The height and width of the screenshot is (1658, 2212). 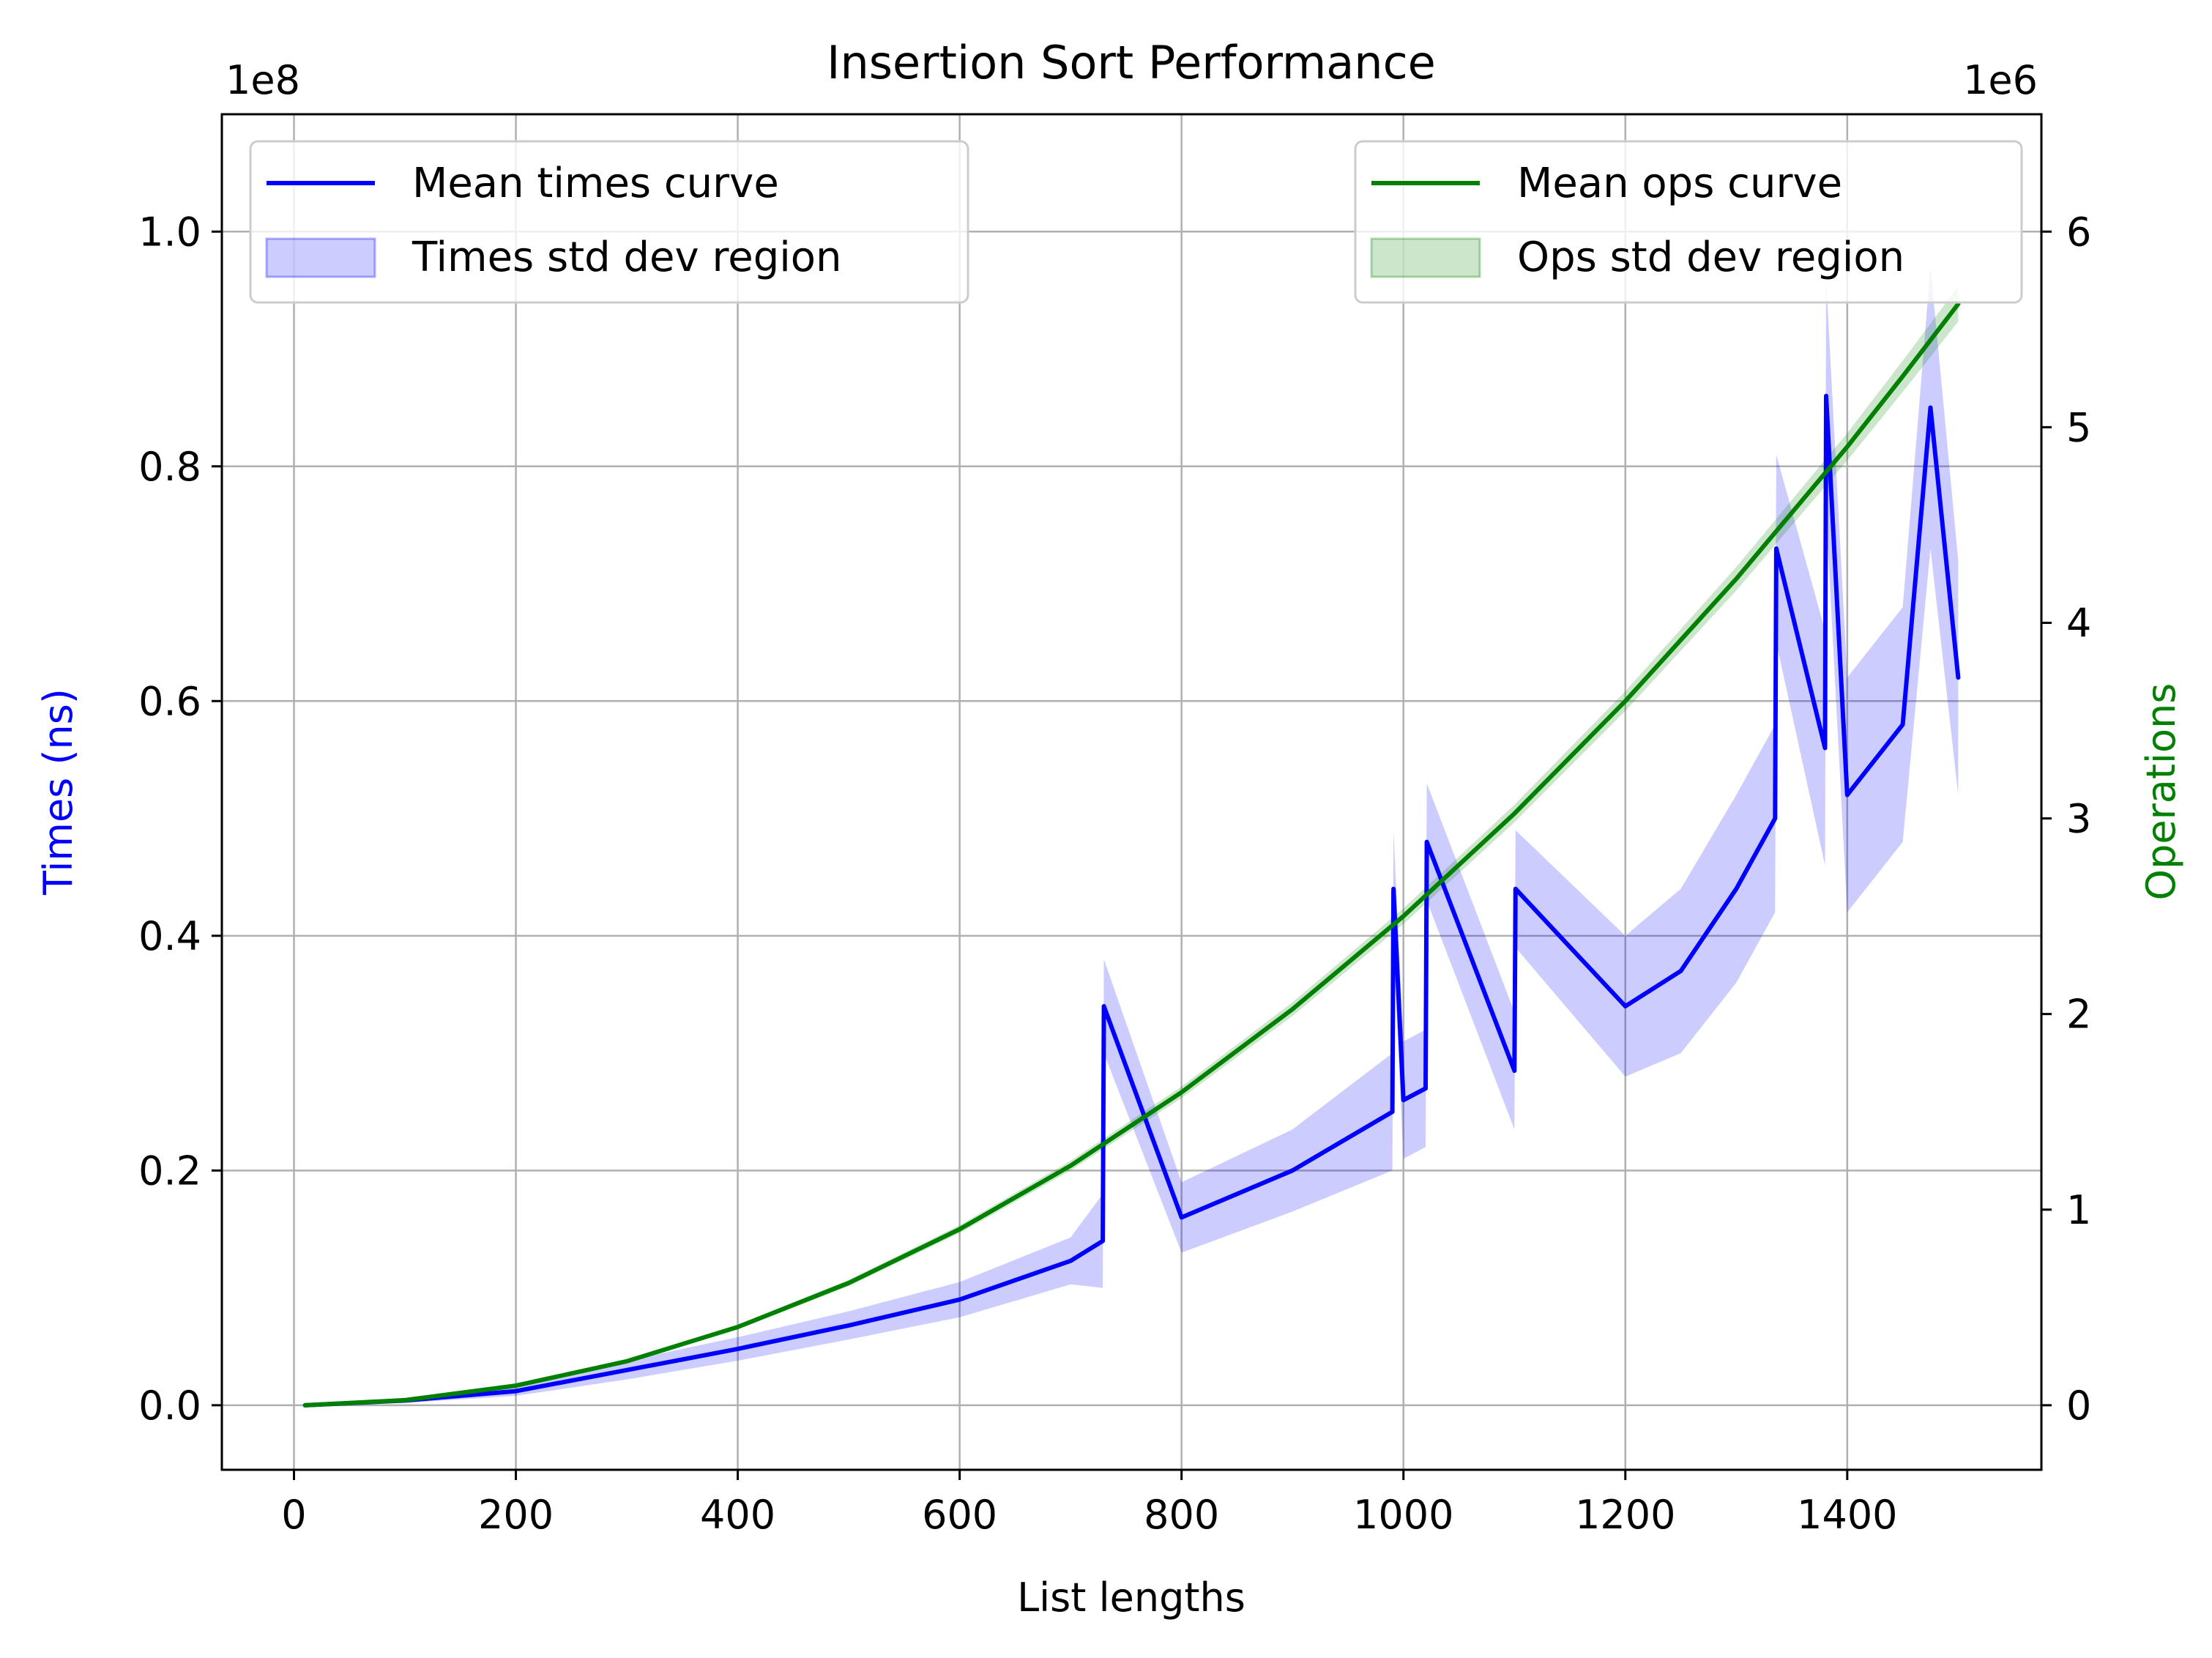 What do you see at coordinates (2078, 623) in the screenshot?
I see `right-y-tick-label: 4` at bounding box center [2078, 623].